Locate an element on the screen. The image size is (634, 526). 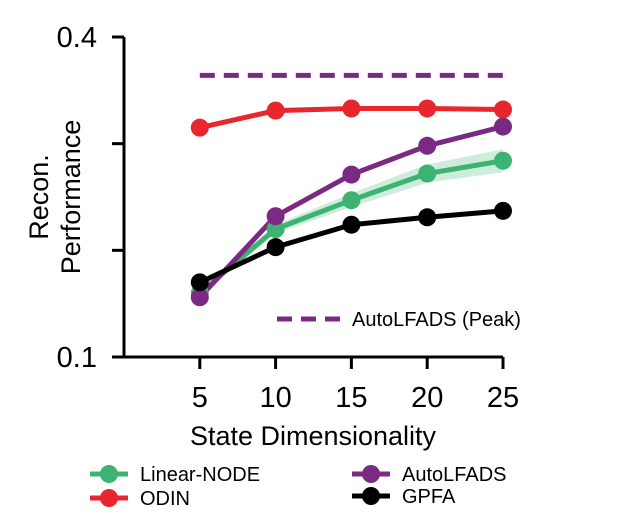
legend-swatch-marker-odin is located at coordinates (109, 498).